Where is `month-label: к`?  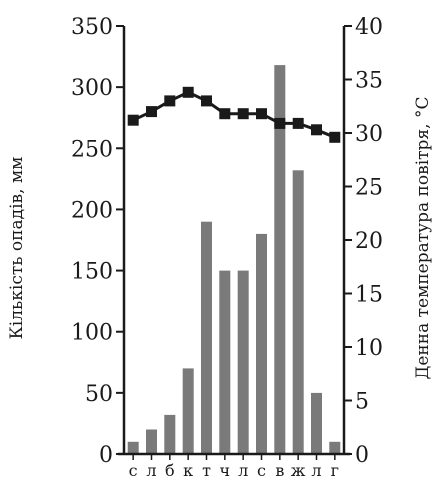 month-label: к is located at coordinates (188, 470).